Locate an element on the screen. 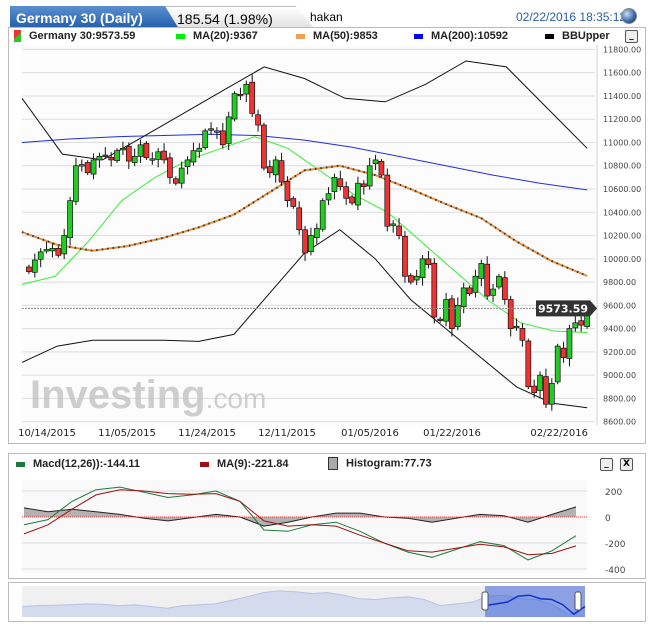  legend-ma20-label: MA(20):9367 is located at coordinates (225, 36).